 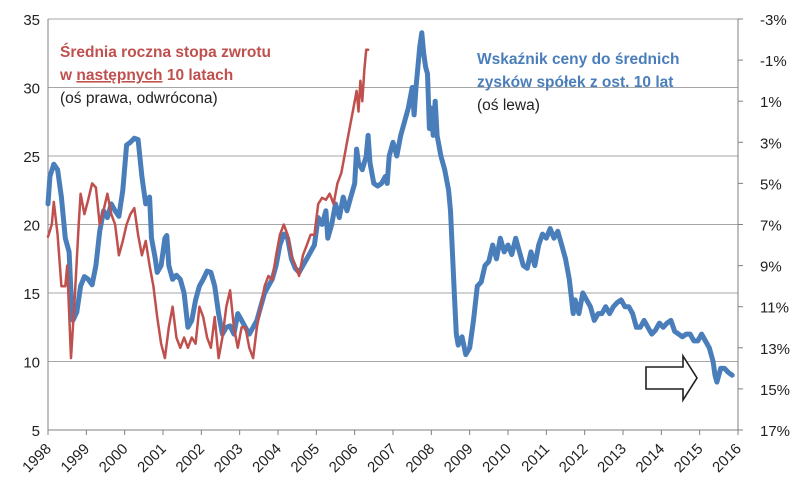 I want to click on red-title-prefix: w, so click(x=67, y=75).